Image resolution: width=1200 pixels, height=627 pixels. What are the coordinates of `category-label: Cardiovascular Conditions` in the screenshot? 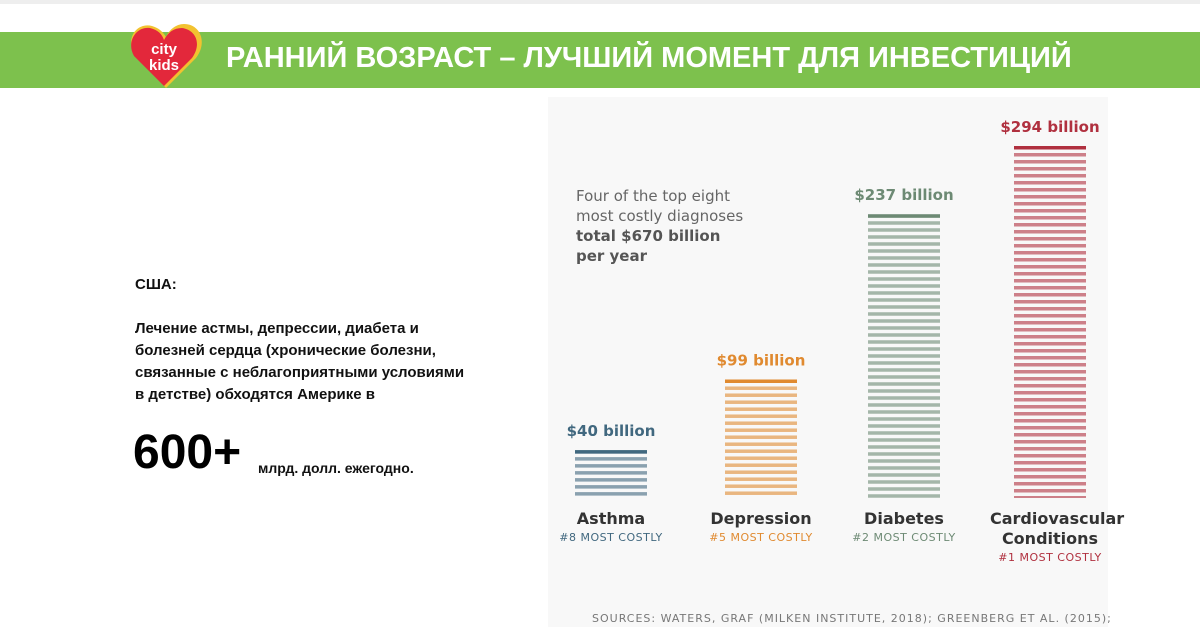 It's located at (1057, 528).